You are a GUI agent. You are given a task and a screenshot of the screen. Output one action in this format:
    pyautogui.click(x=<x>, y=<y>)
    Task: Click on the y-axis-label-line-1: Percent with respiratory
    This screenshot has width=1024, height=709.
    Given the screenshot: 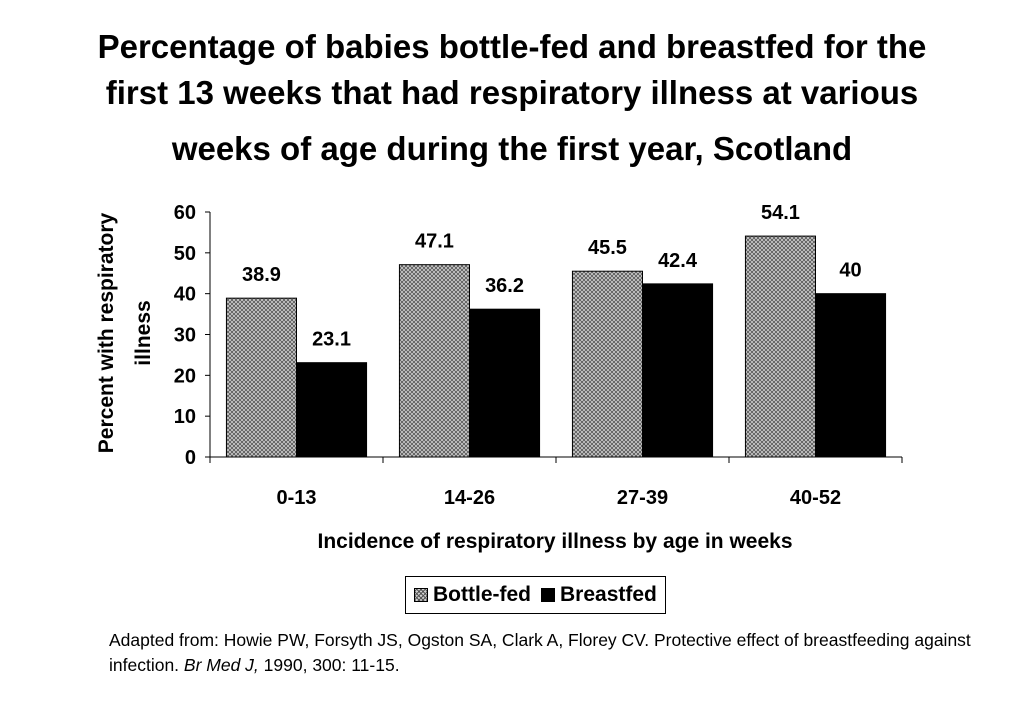 What is the action you would take?
    pyautogui.click(x=106, y=332)
    